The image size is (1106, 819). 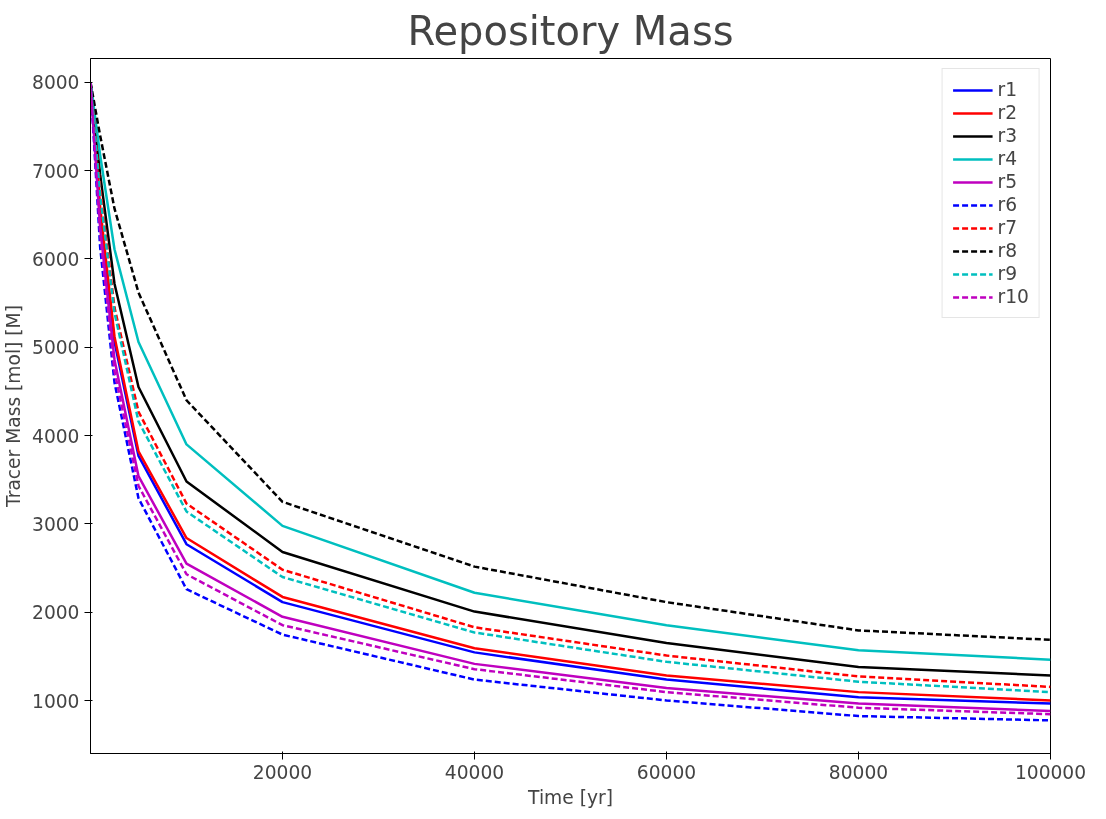 What do you see at coordinates (1007, 250) in the screenshot?
I see `legend-label: r8` at bounding box center [1007, 250].